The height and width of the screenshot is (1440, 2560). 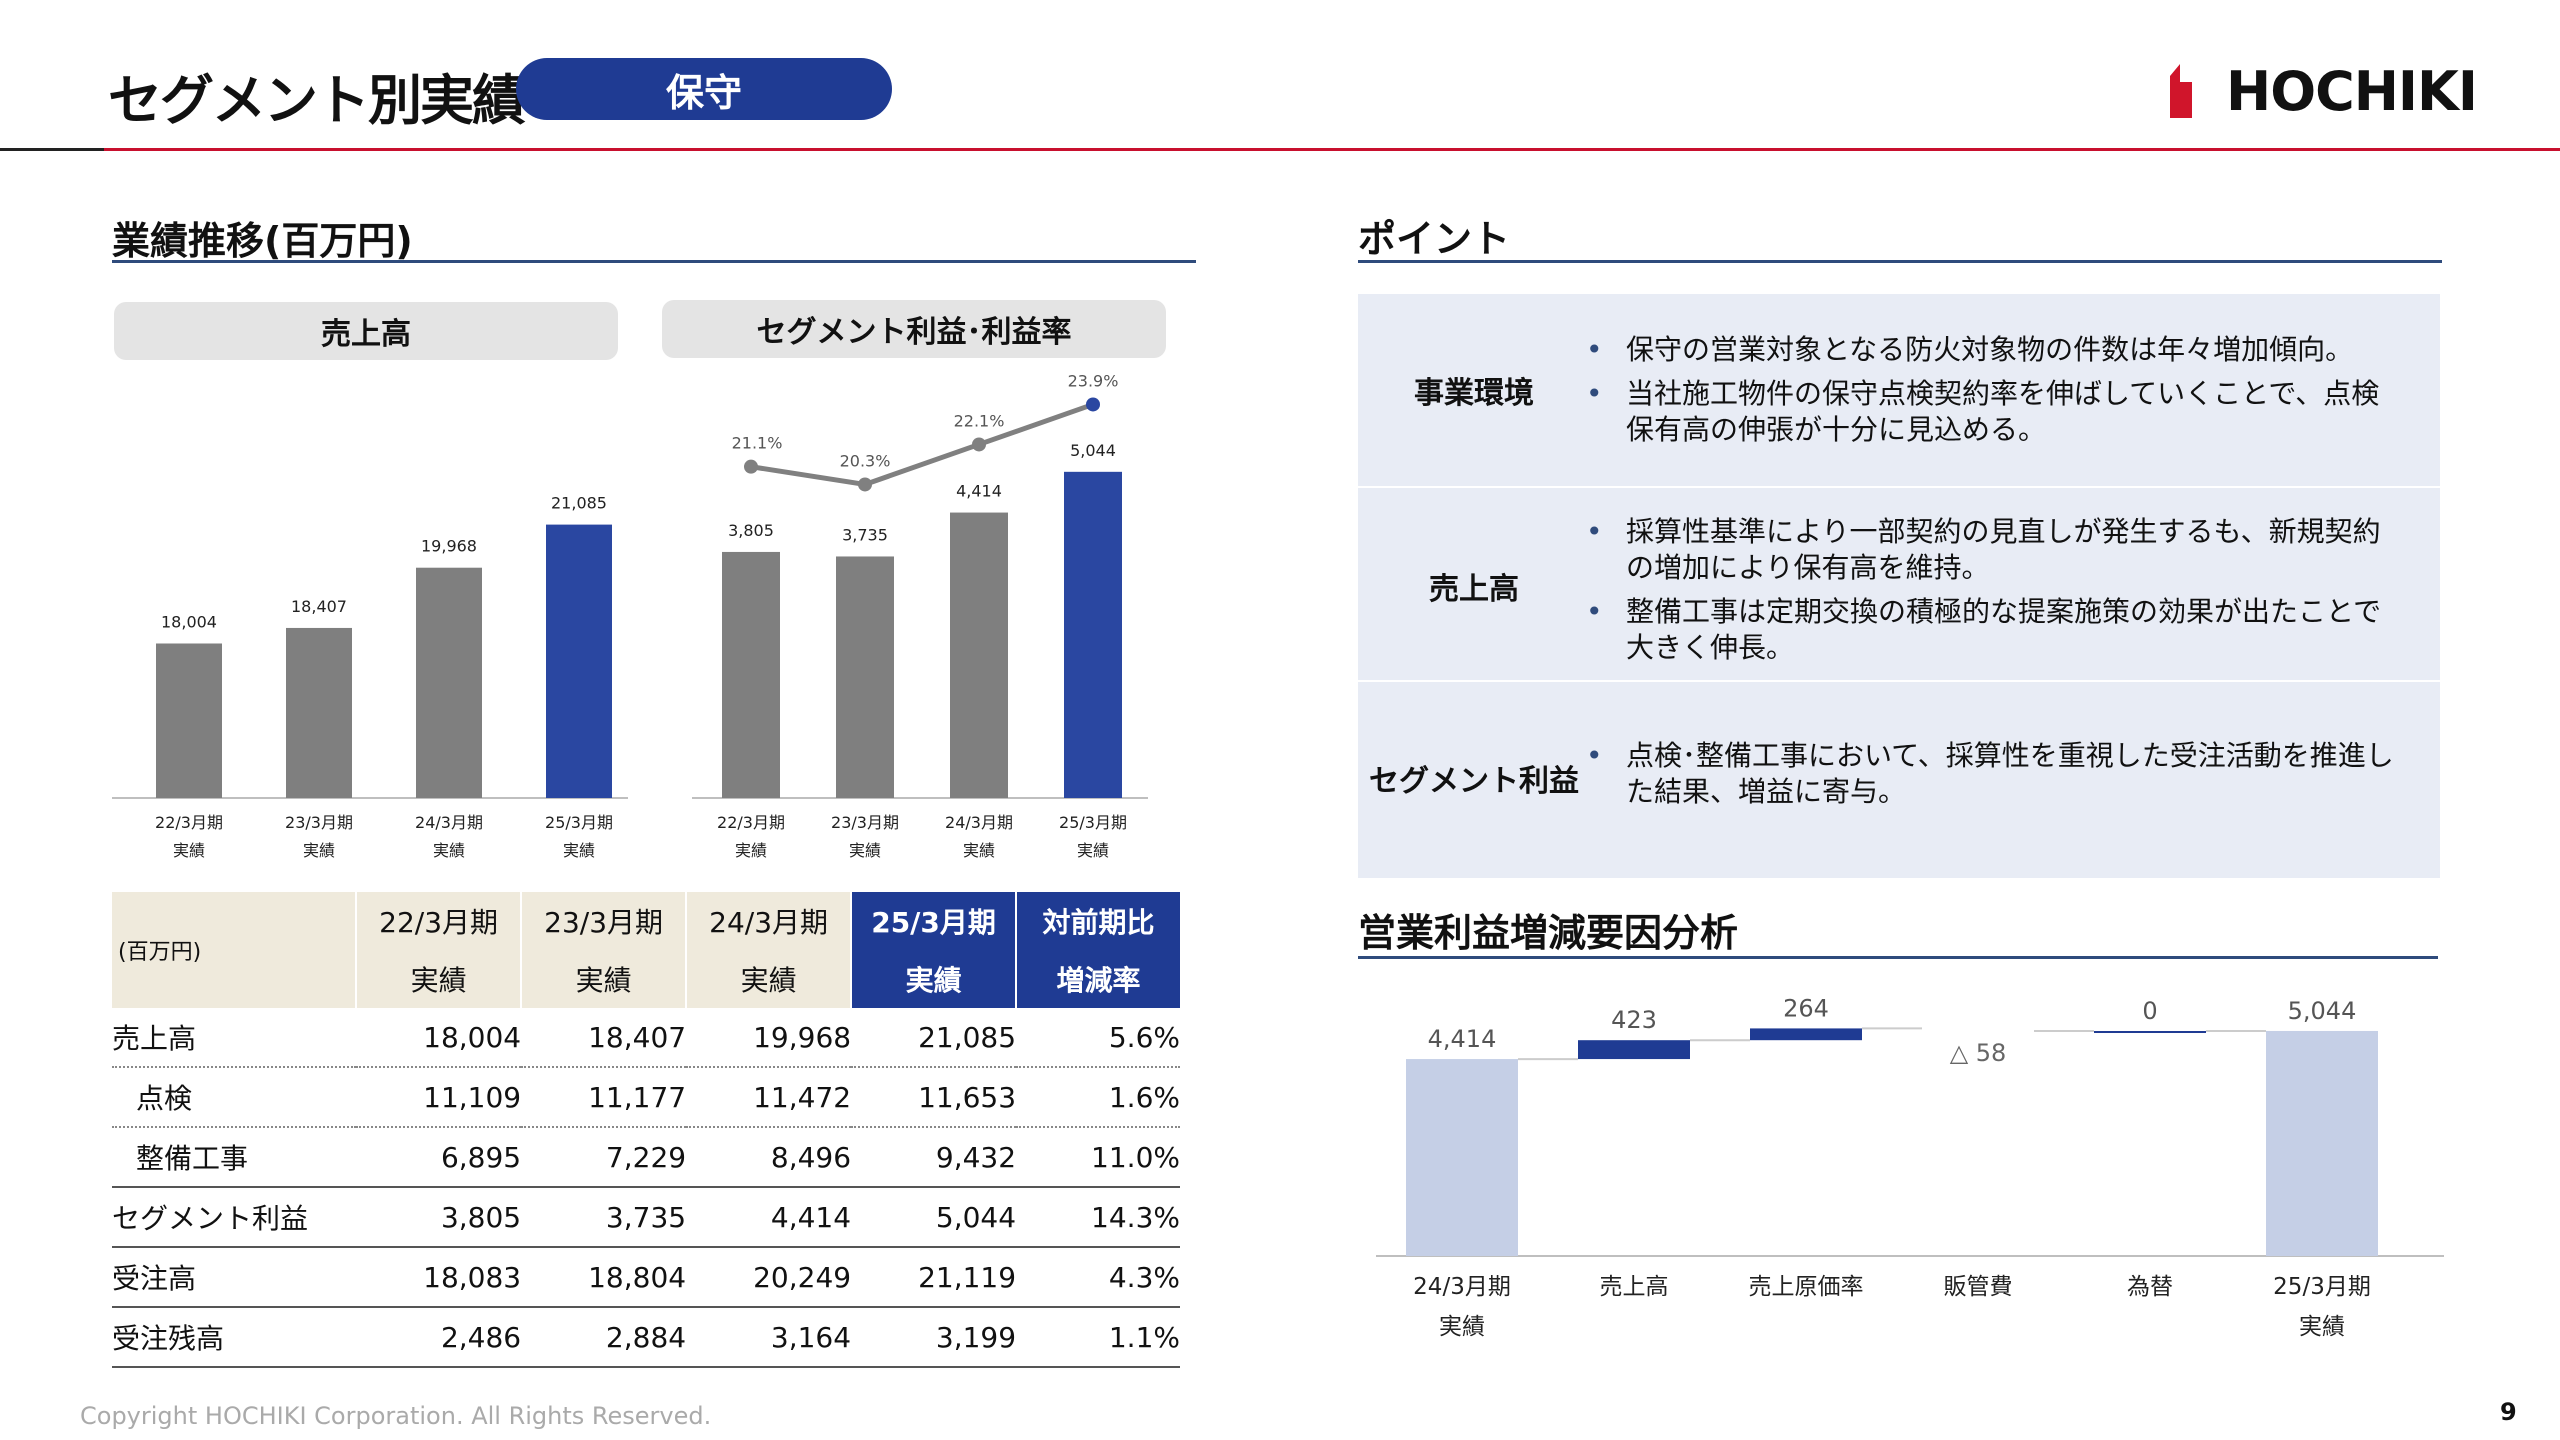 What do you see at coordinates (1093, 380) in the screenshot?
I see `margin-data-label: 23.9%` at bounding box center [1093, 380].